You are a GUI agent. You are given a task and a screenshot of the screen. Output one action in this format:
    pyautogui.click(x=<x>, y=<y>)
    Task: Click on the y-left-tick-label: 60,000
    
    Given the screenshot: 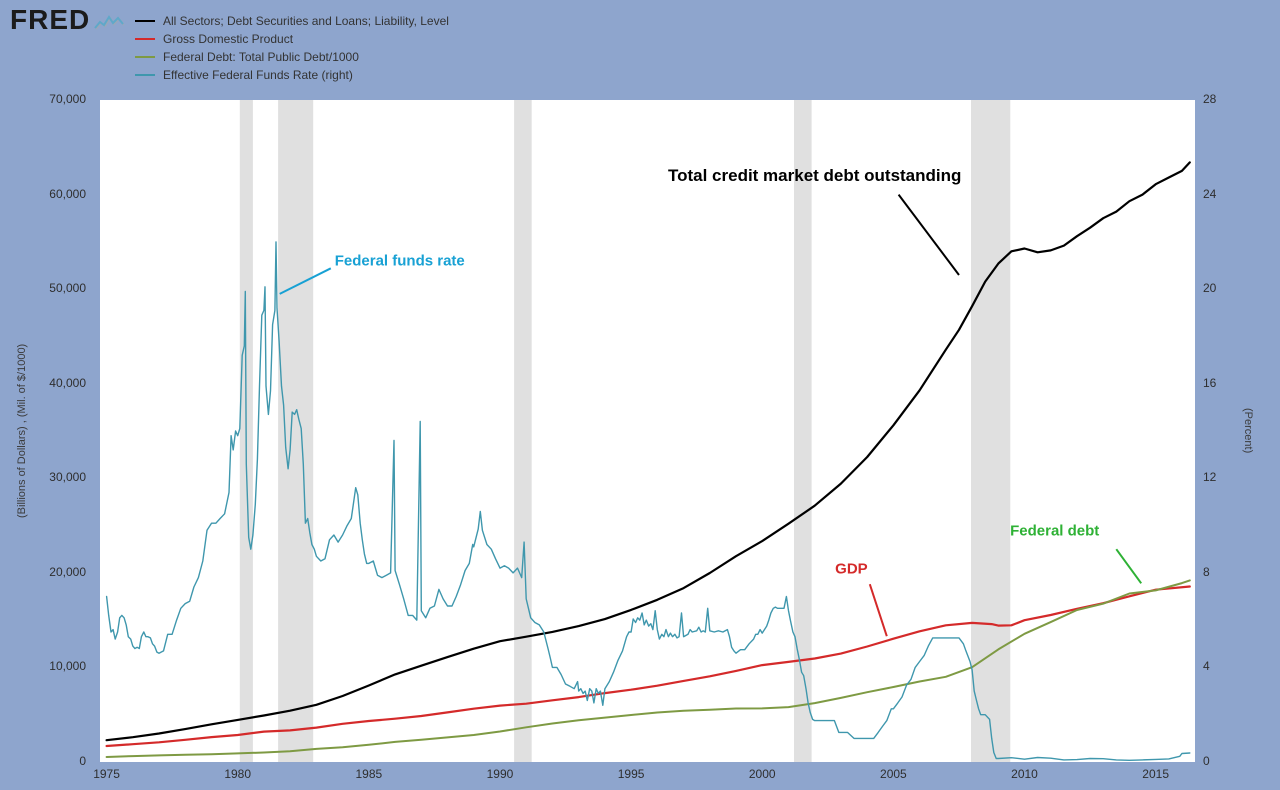 What is the action you would take?
    pyautogui.click(x=67, y=193)
    